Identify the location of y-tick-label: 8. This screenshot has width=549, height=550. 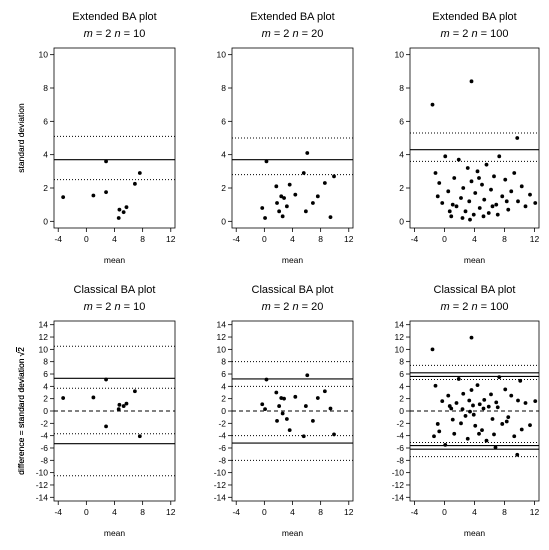
(401, 88).